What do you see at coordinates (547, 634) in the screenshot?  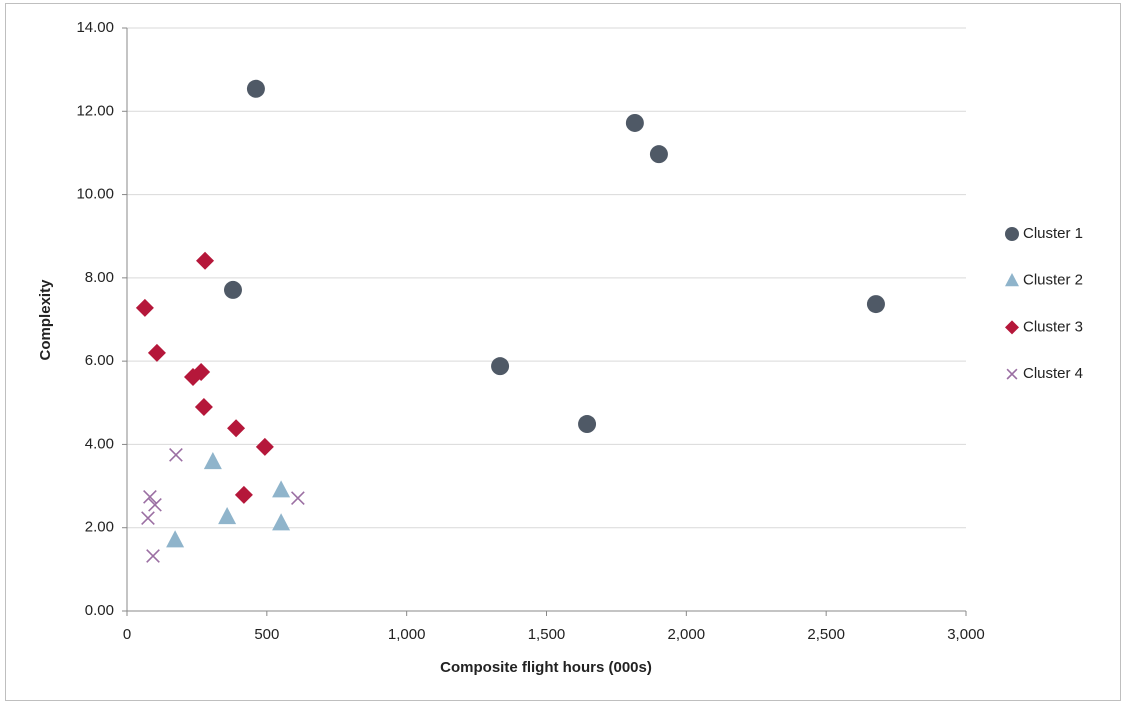 I see `x-tick-label: 1,500` at bounding box center [547, 634].